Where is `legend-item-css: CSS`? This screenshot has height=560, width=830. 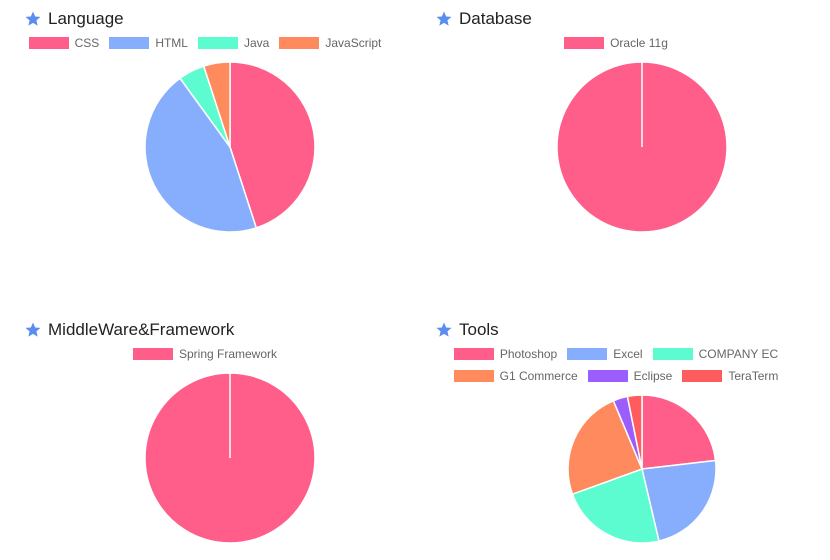
legend-item-css: CSS is located at coordinates (64, 43).